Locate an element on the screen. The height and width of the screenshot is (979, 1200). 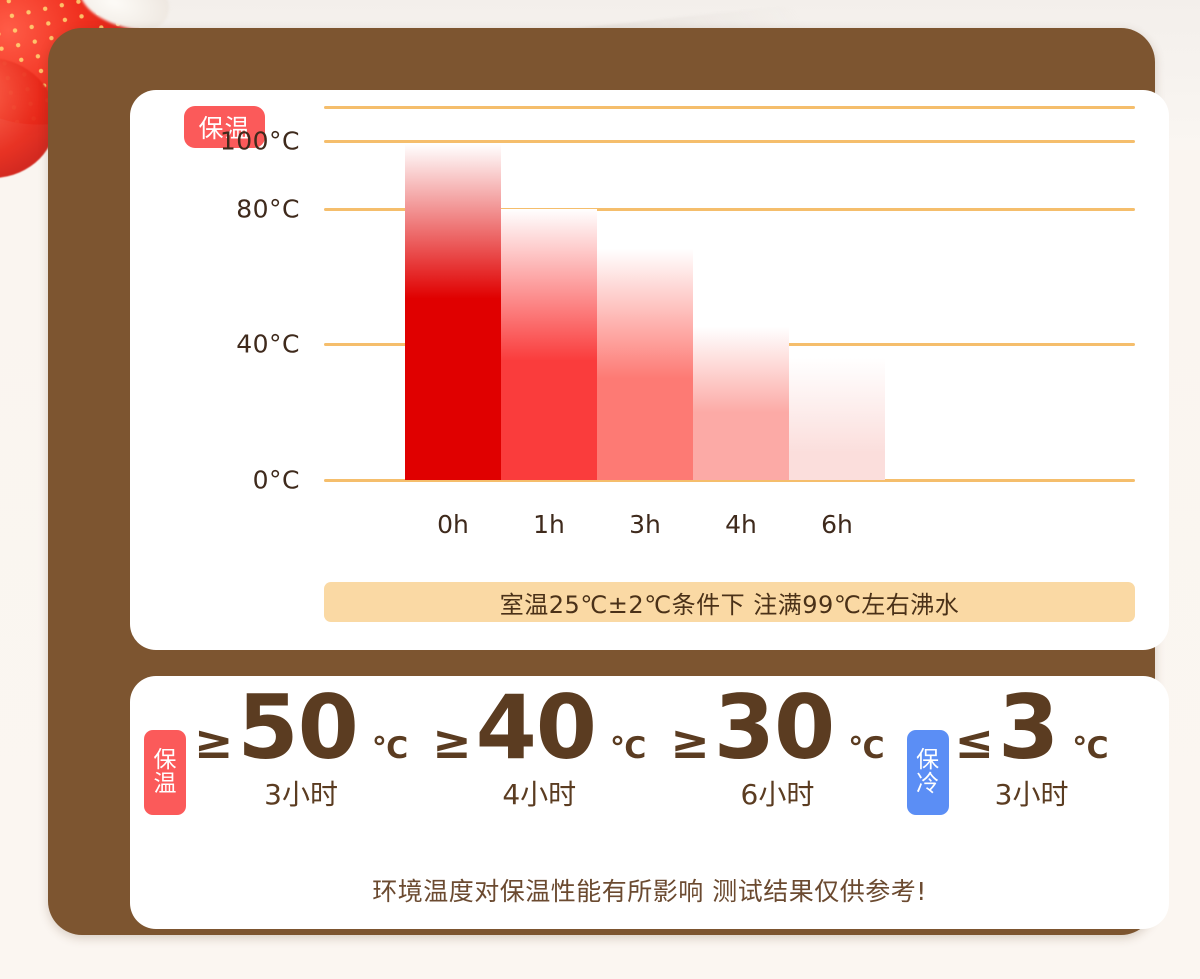
spec-value-line: ≤3 ℃ is located at coordinates (1032, 727).